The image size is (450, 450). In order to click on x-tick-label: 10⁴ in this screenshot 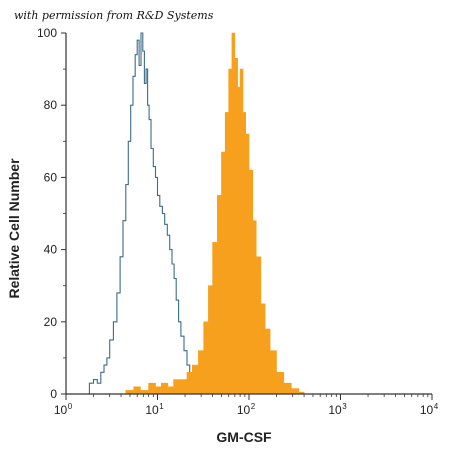, I will do `click(429, 409)`.